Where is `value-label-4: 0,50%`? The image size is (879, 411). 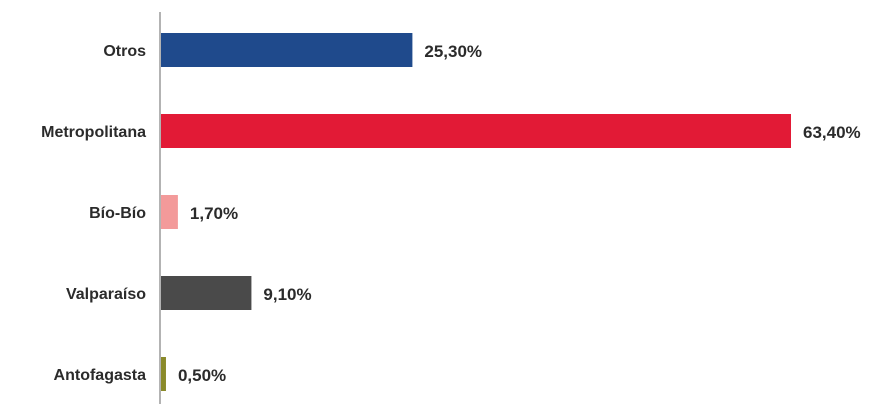 value-label-4: 0,50% is located at coordinates (202, 375).